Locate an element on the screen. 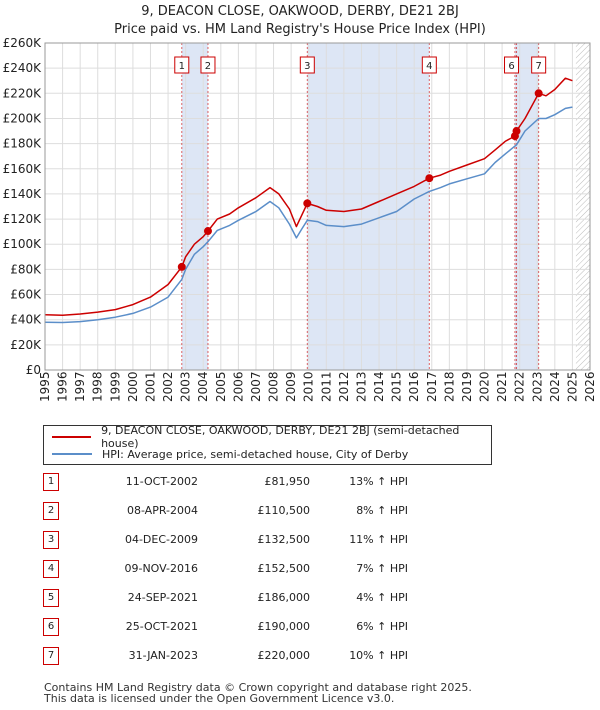  sale-number-badge: 4 is located at coordinates (51, 568).